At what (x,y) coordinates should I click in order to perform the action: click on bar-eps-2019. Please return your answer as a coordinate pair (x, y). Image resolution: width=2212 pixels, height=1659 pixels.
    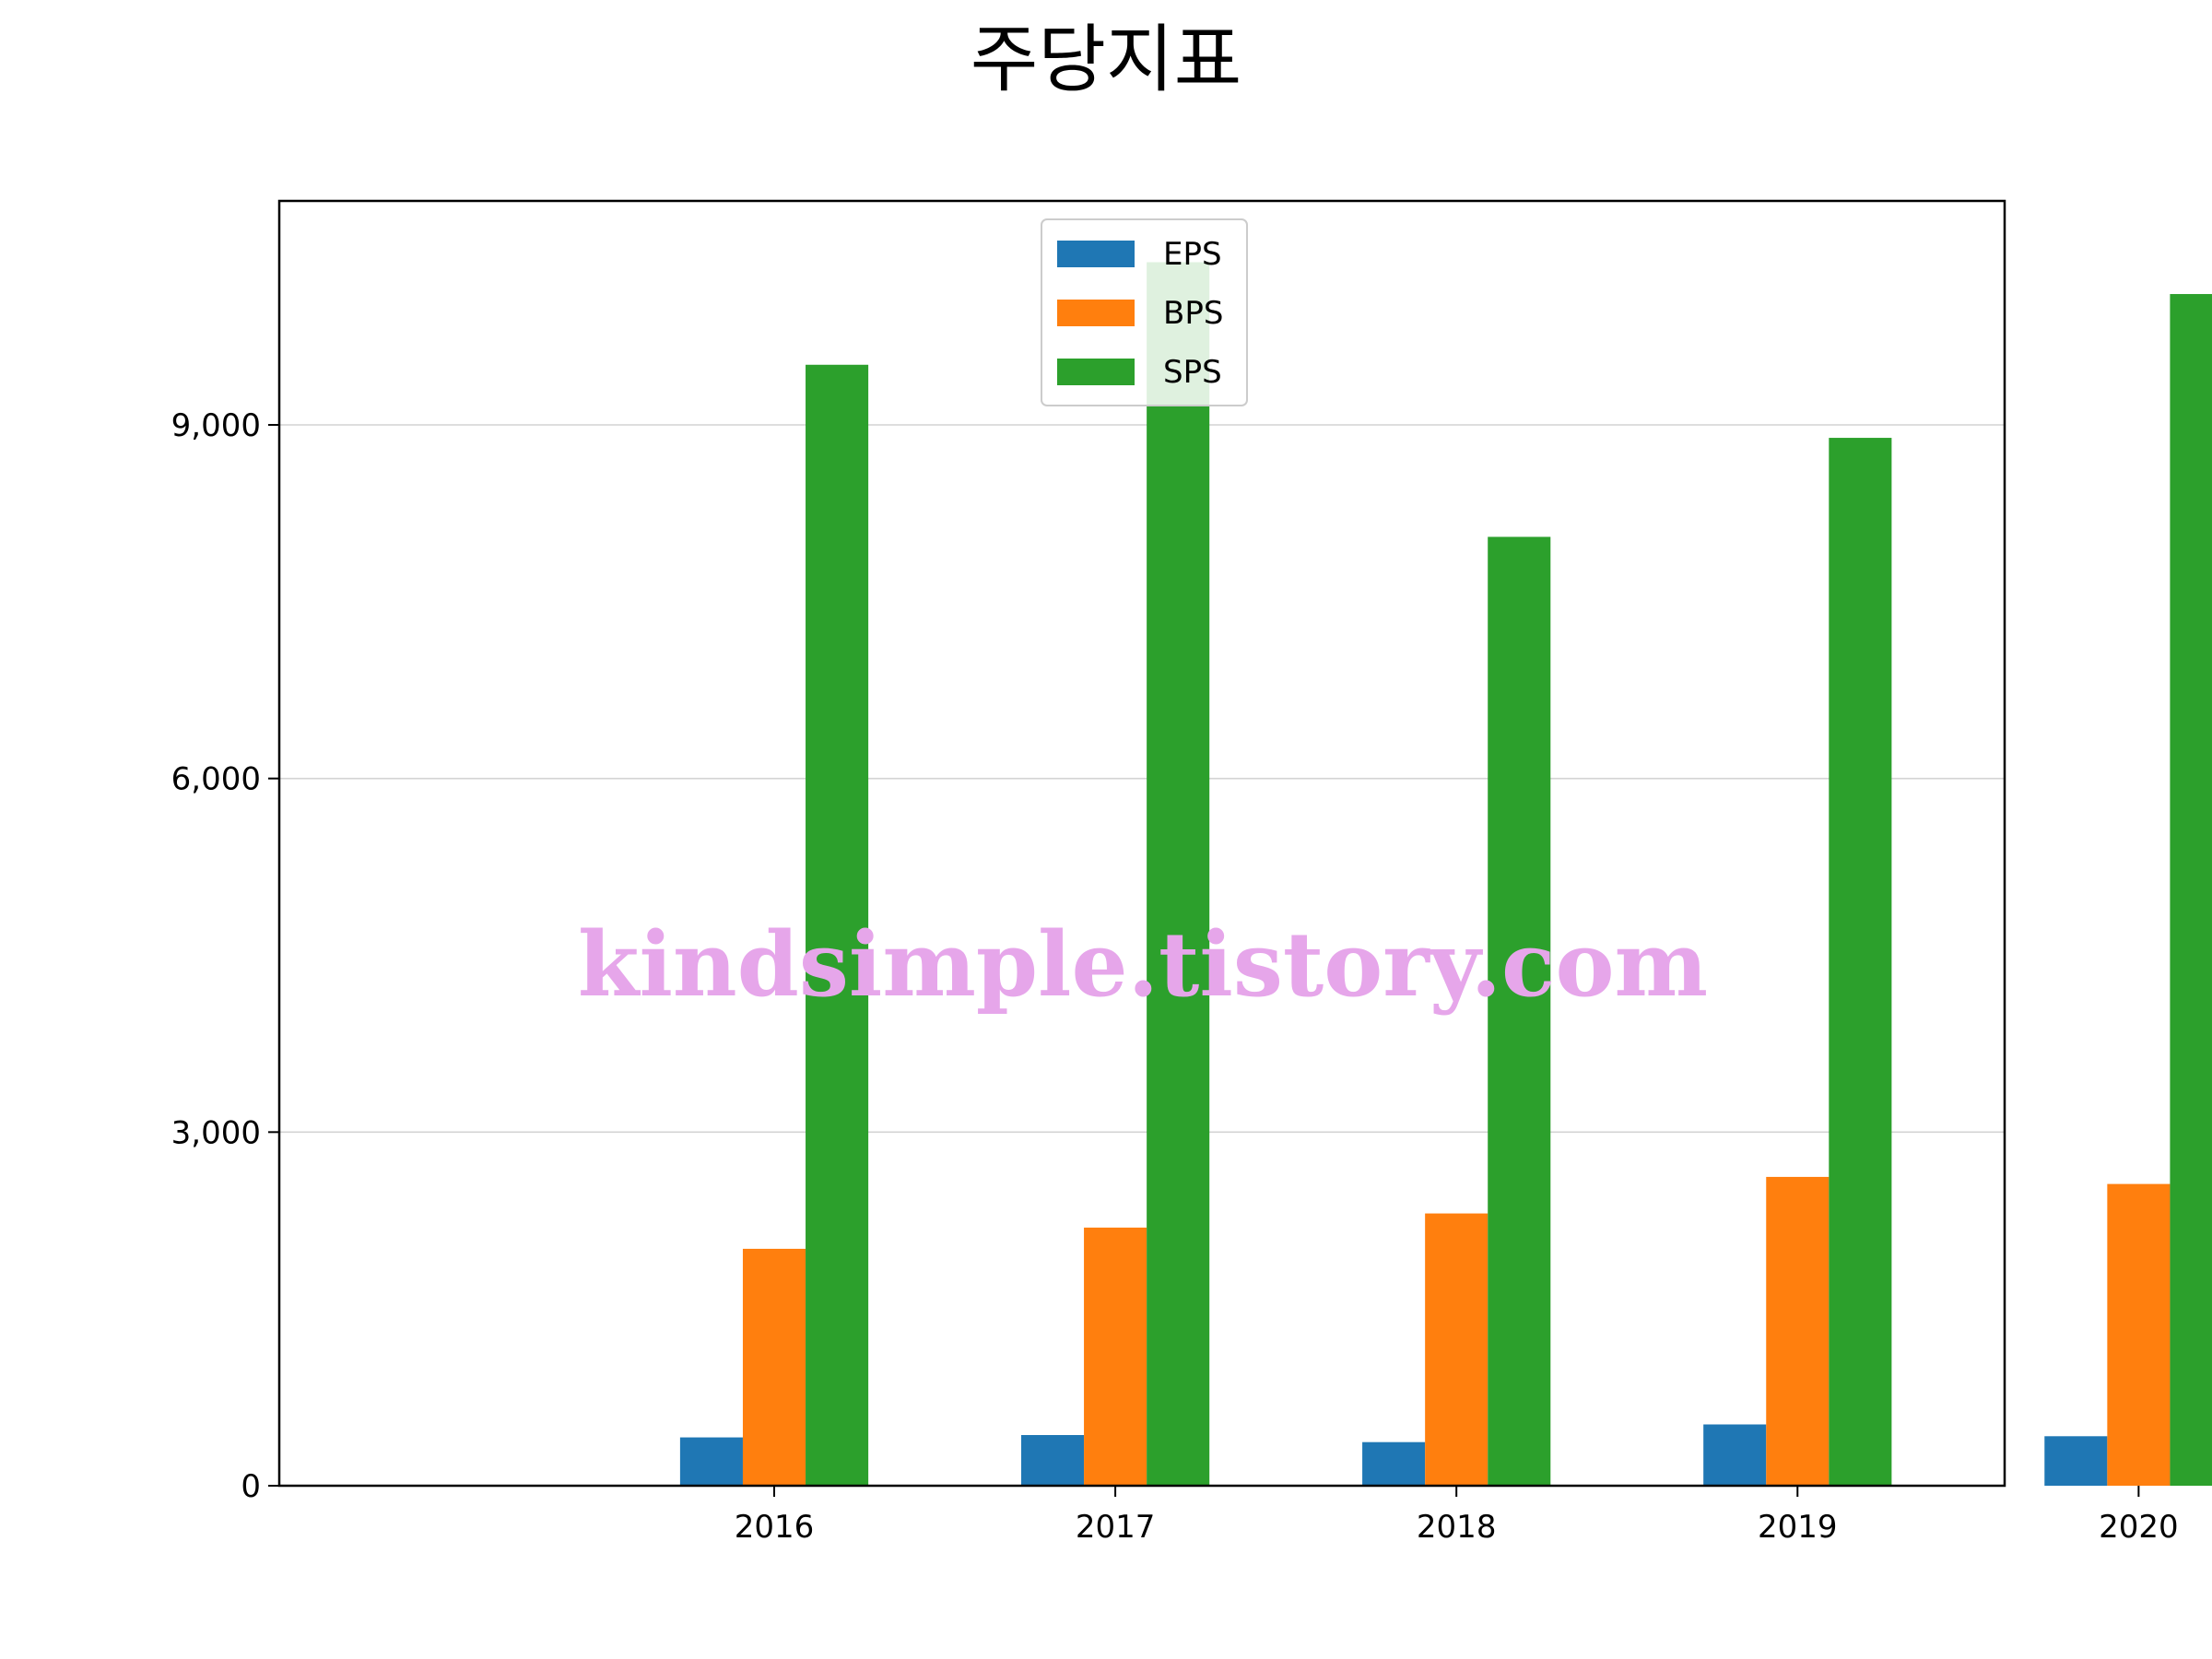
    Looking at the image, I should click on (1735, 1455).